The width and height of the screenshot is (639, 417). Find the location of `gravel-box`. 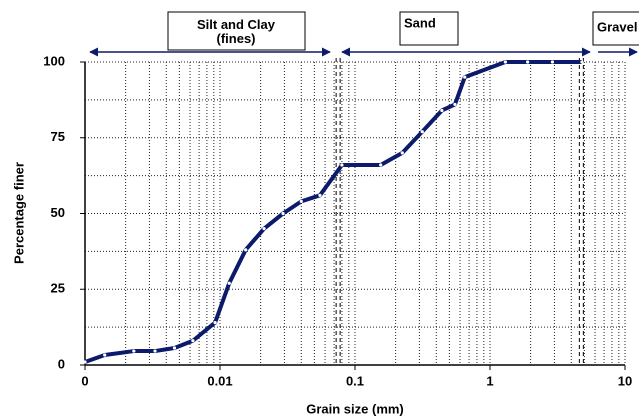

gravel-box is located at coordinates (615, 28).